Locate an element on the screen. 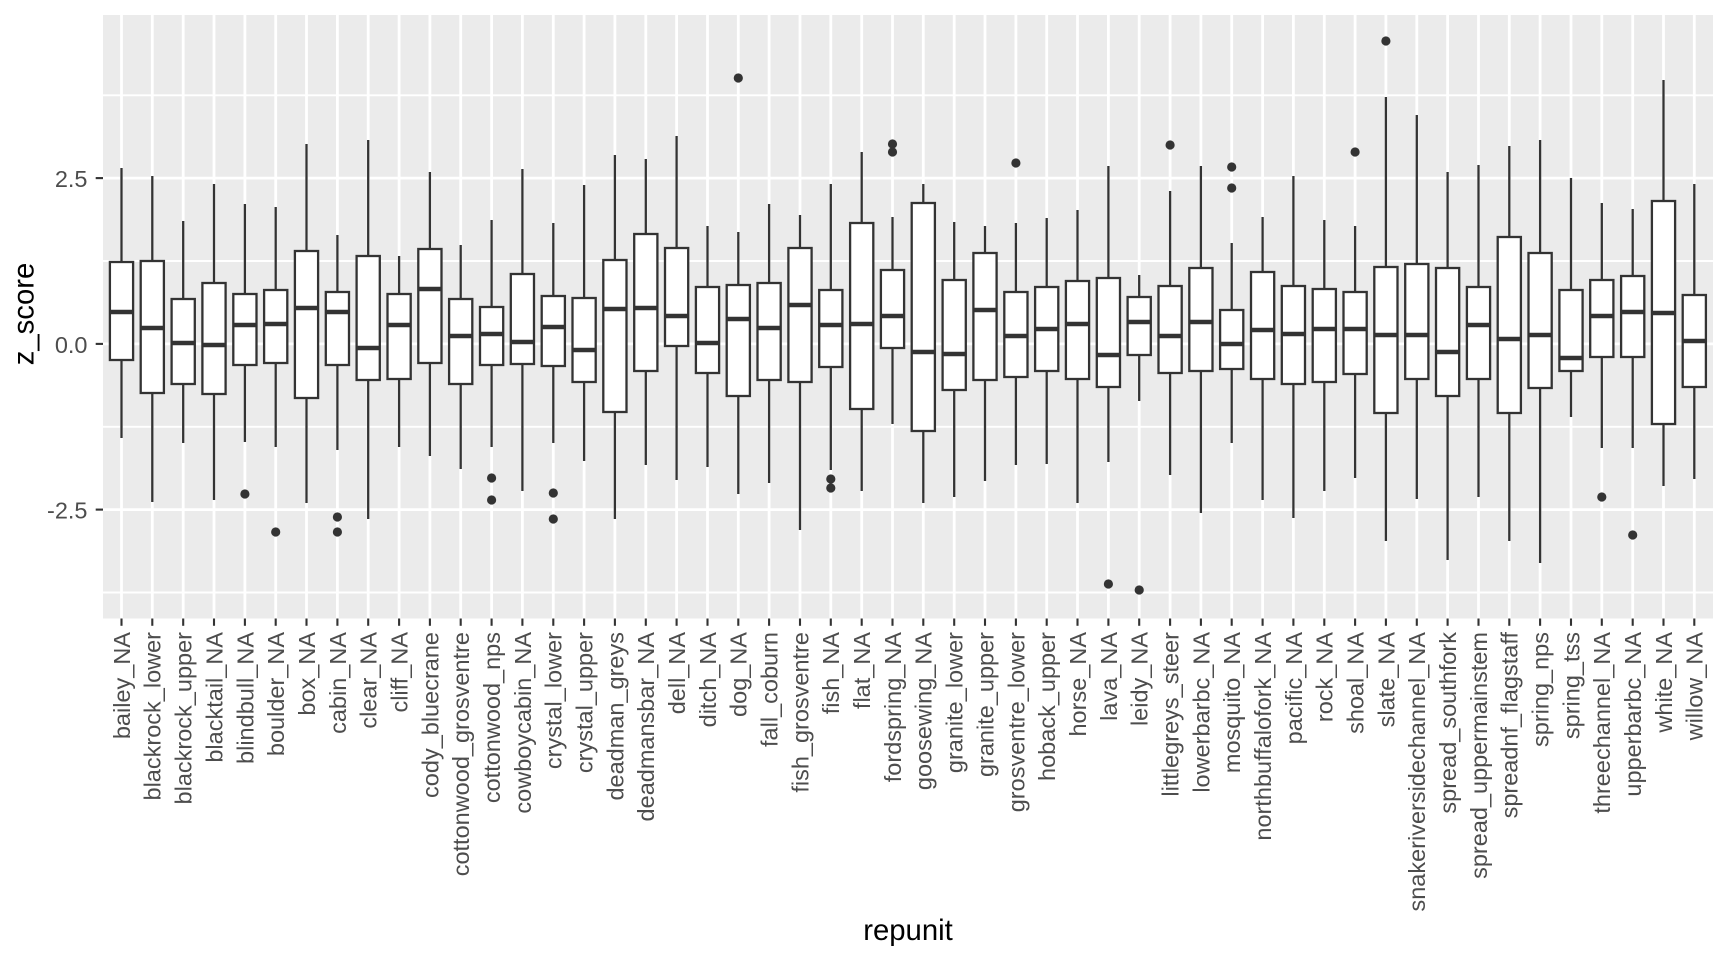 This screenshot has height=960, width=1728. svg-text: deadman_greys is located at coordinates (615, 716).